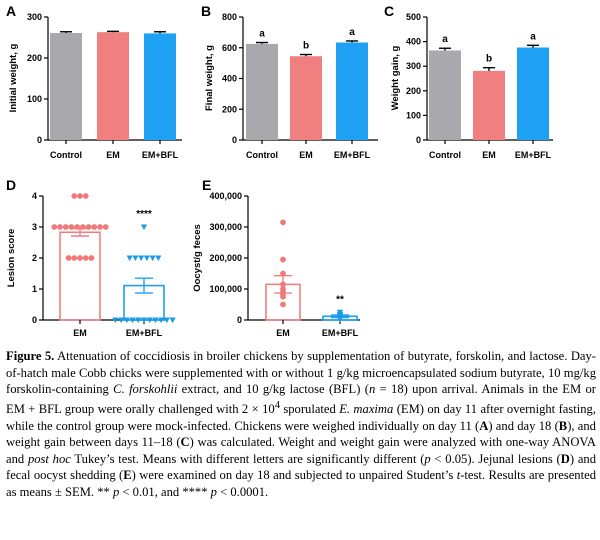 The height and width of the screenshot is (540, 600). Describe the element at coordinates (306, 155) in the screenshot. I see `panel-b-x-tick-label: EM` at that location.